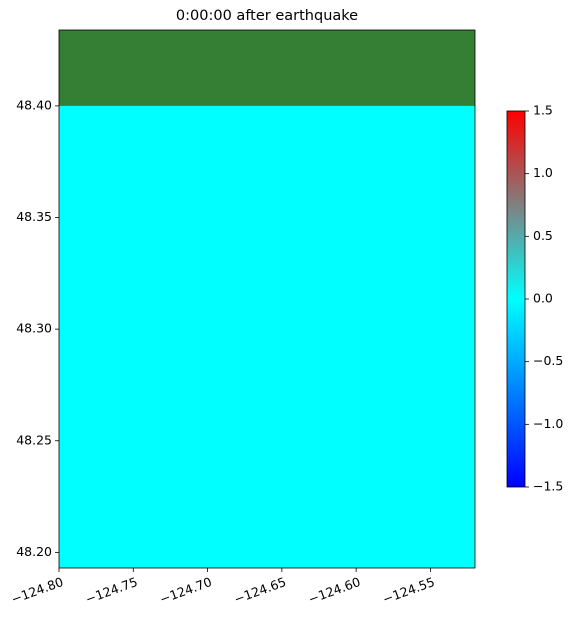 The width and height of the screenshot is (578, 622). Describe the element at coordinates (516, 299) in the screenshot. I see `colorbar` at that location.